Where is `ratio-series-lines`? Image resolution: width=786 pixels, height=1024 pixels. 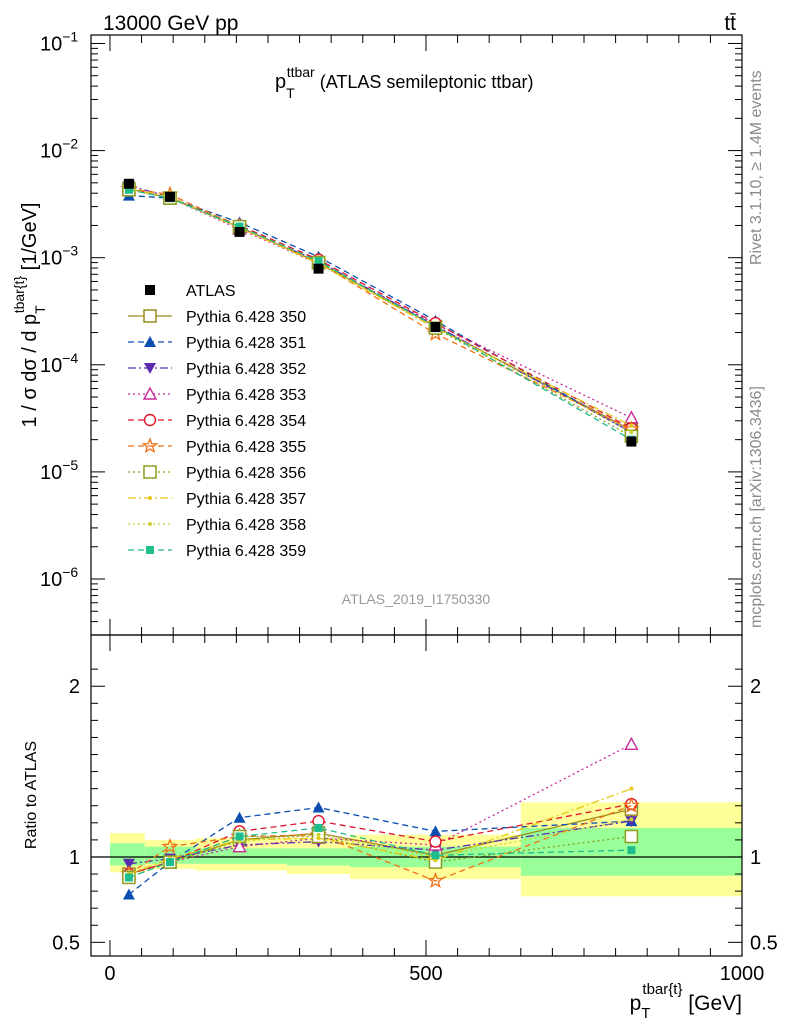 ratio-series-lines is located at coordinates (380, 818).